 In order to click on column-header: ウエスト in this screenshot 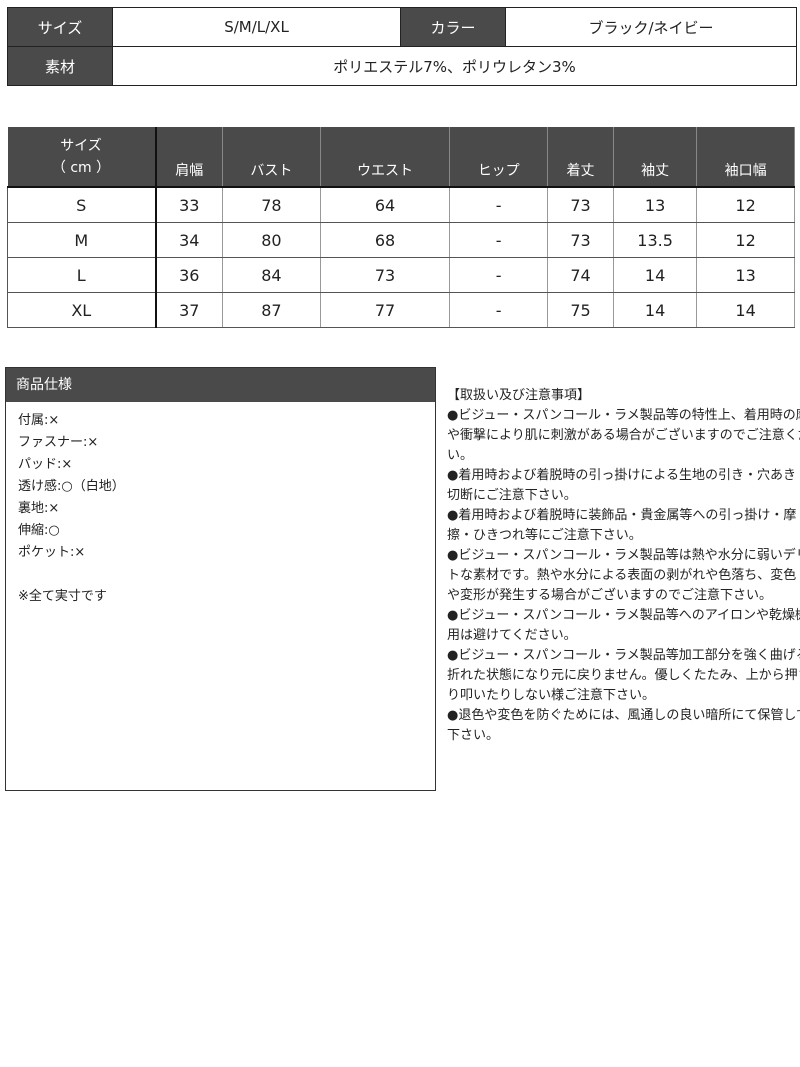, I will do `click(385, 157)`.